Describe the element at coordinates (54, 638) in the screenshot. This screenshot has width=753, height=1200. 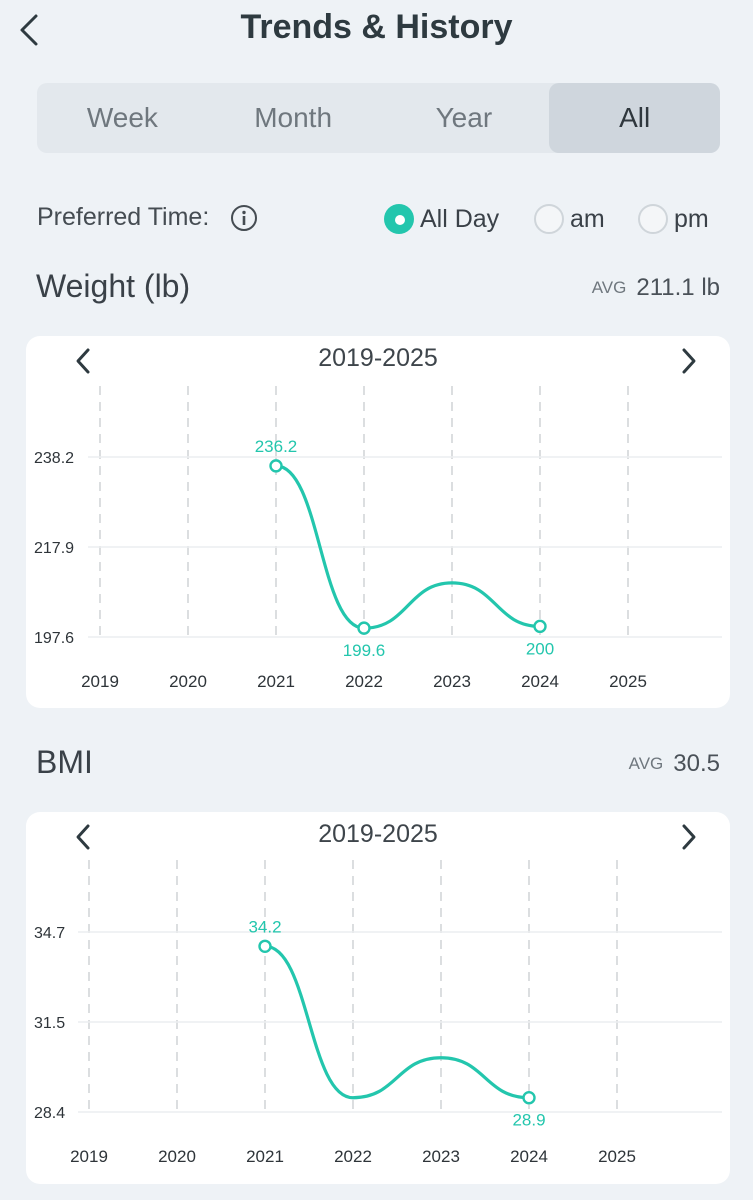
I see `y-tick-label: 197.6` at that location.